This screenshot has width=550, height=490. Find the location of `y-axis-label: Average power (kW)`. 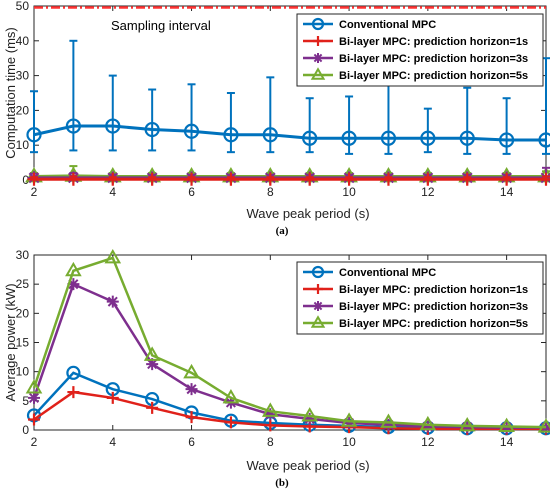

y-axis-label: Average power (kW) is located at coordinates (10, 342).